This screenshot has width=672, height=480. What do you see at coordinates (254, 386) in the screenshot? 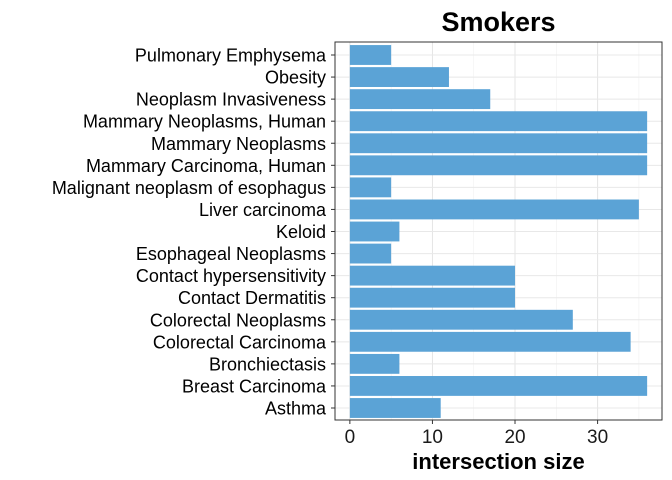
I see `y-tick-label: Breast Carcinoma` at bounding box center [254, 386].